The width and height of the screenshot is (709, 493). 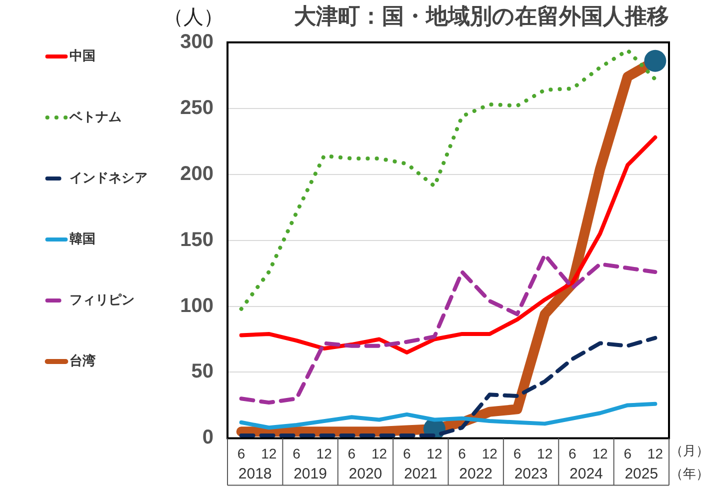 I want to click on y-tick-label: 200, so click(x=197, y=173).